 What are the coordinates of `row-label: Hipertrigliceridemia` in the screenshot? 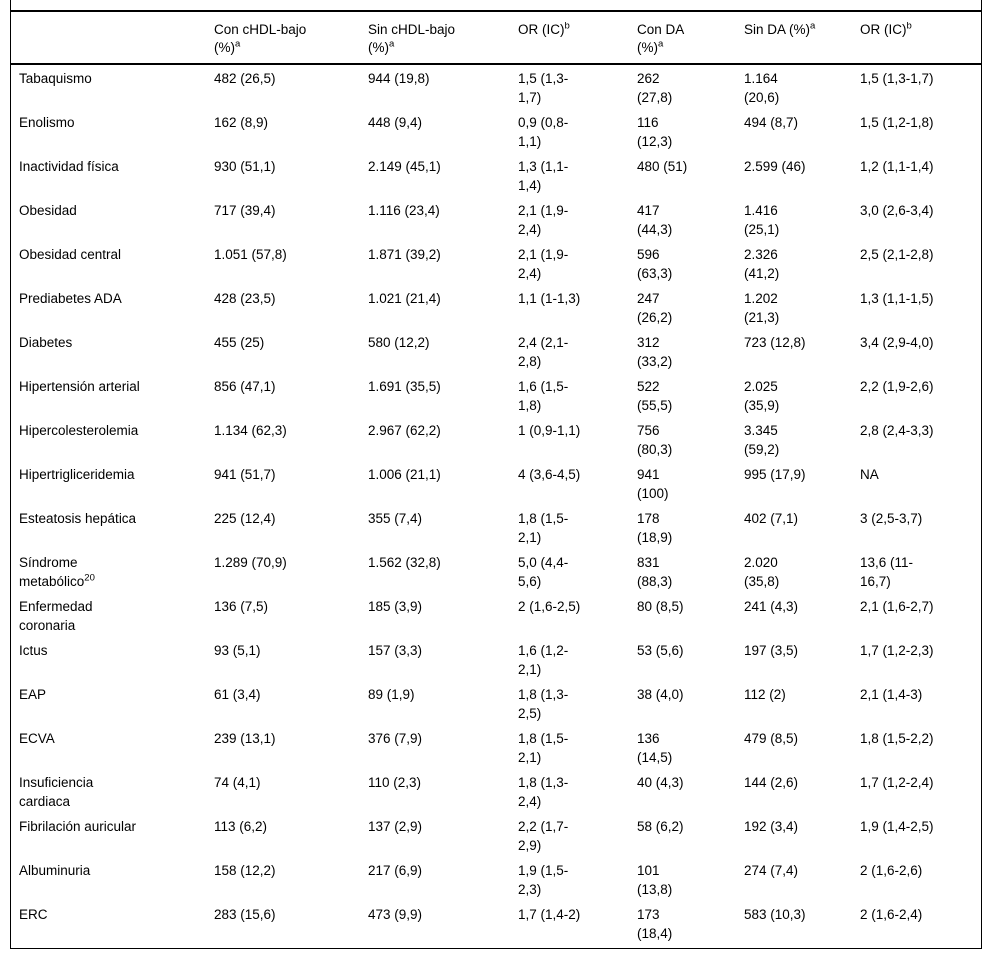 It's located at (77, 474).